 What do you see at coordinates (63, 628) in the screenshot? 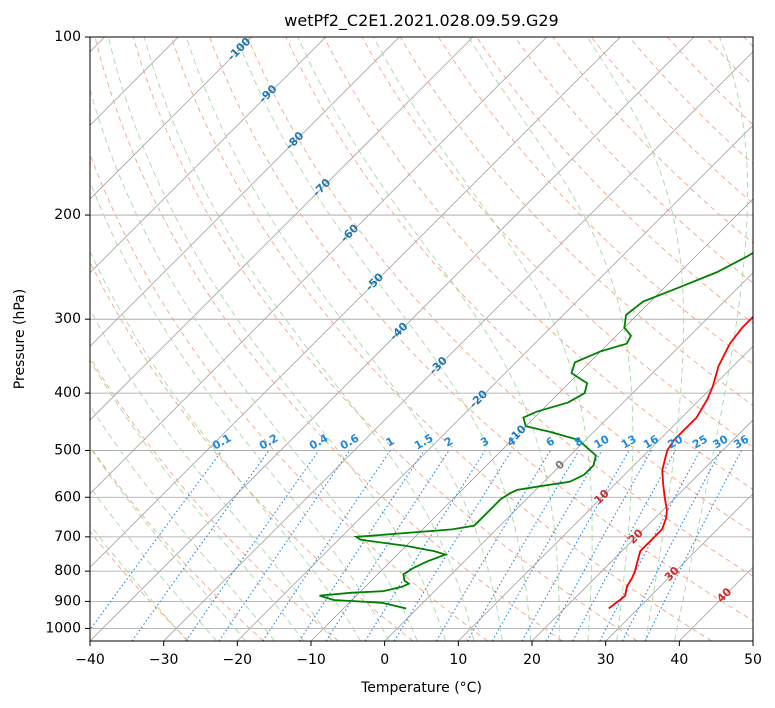
I see `y-tick-label: 1000` at bounding box center [63, 628].